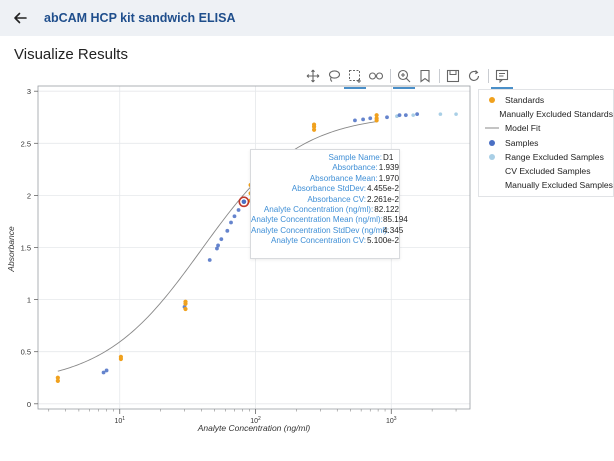 Image resolution: width=614 pixels, height=461 pixels. Describe the element at coordinates (386, 209) in the screenshot. I see `tooltip-value: 82.122` at that location.